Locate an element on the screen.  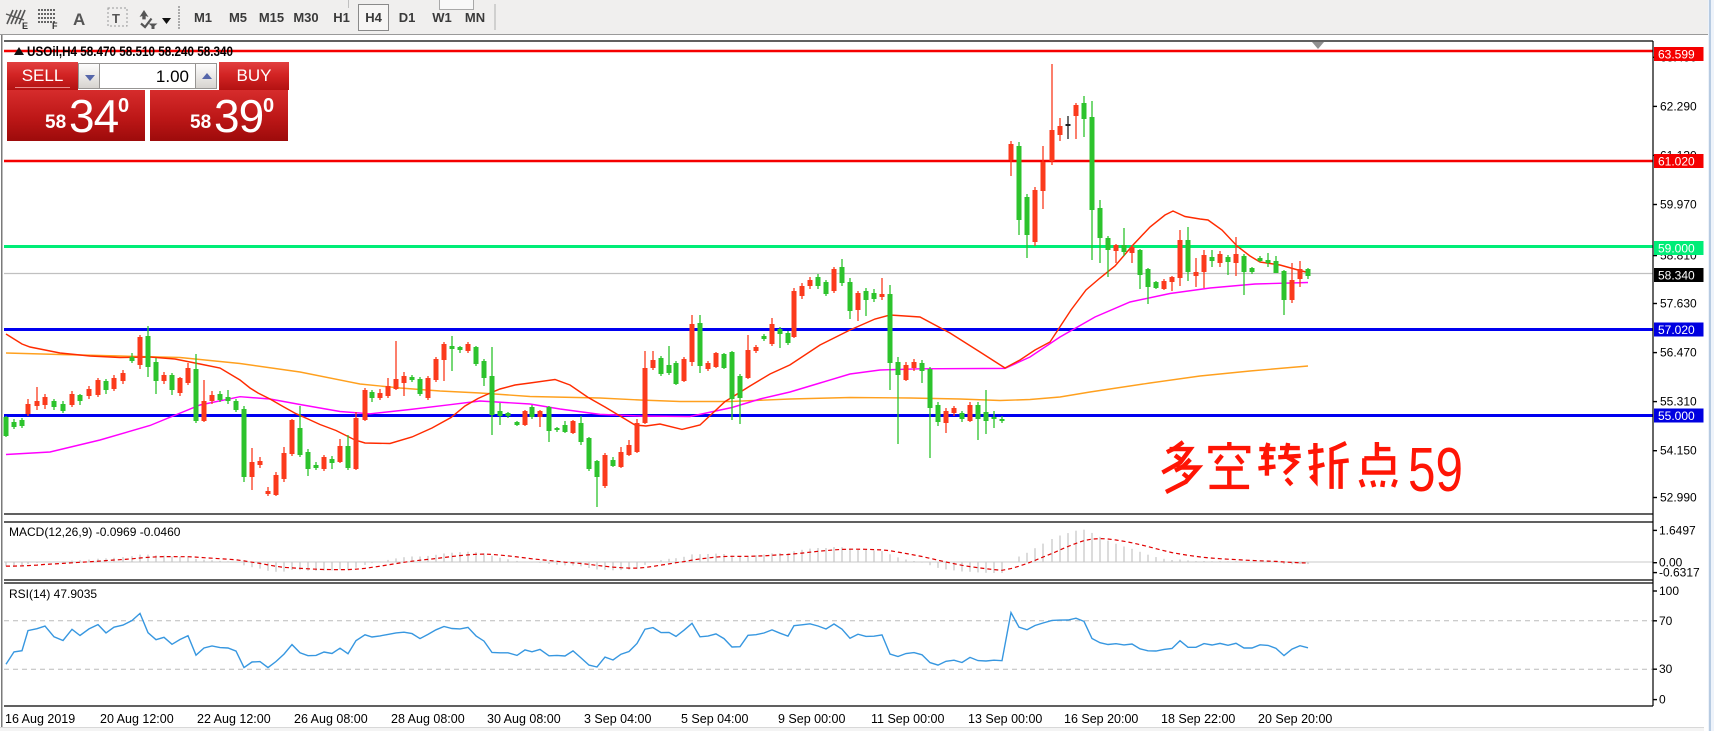
svg-text: MACD(12,26,9) -0.0969 -0.0460 is located at coordinates (95, 532).